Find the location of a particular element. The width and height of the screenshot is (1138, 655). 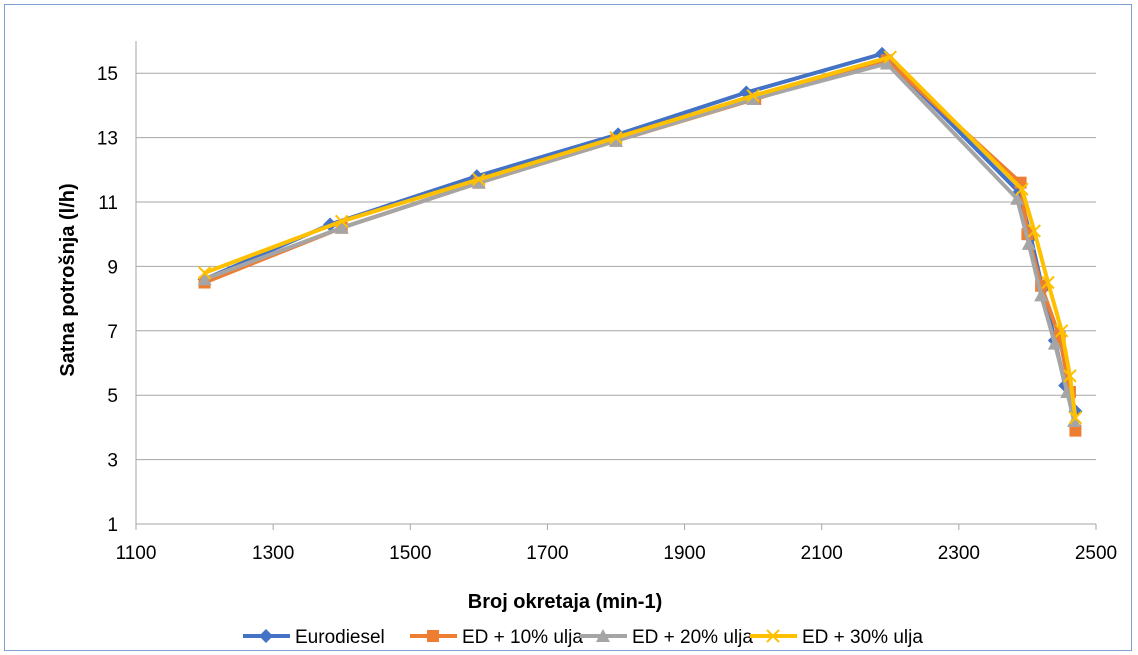

y-tick-label: 5 is located at coordinates (112, 396).